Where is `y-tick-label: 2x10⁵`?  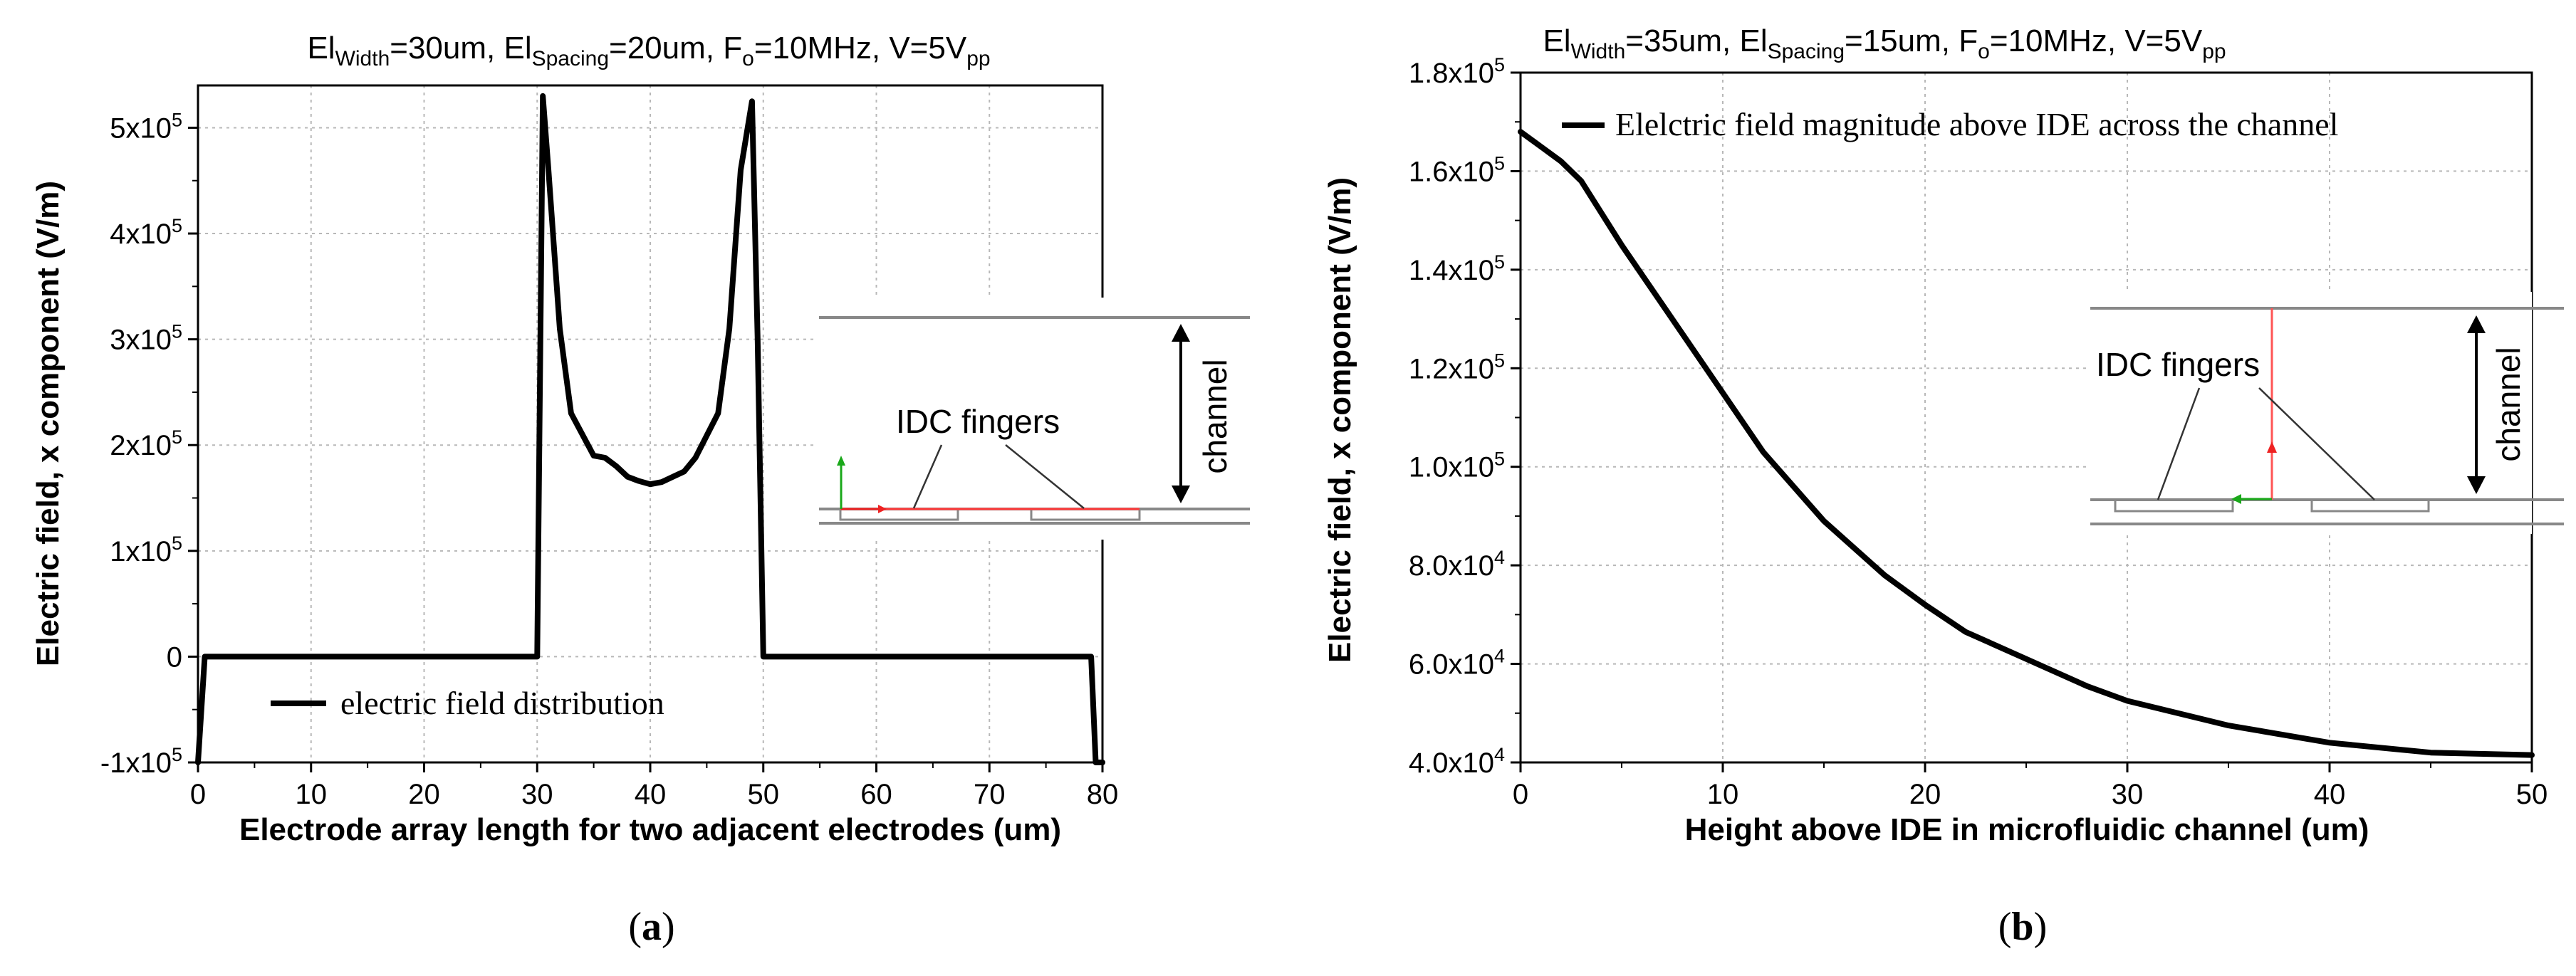
y-tick-label: 2x10⁵ is located at coordinates (146, 443).